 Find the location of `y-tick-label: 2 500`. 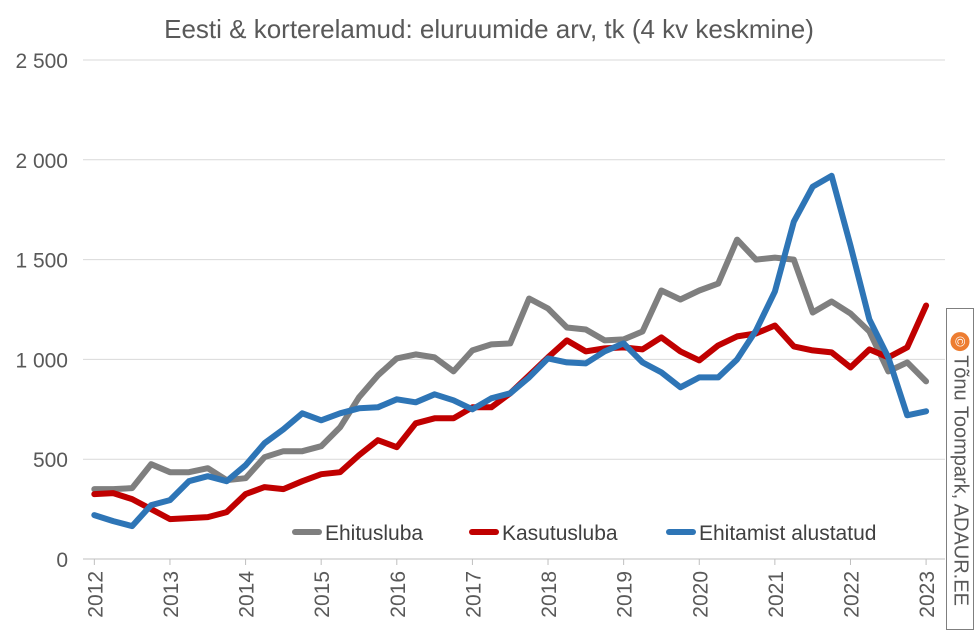

y-tick-label: 2 500 is located at coordinates (41, 61).